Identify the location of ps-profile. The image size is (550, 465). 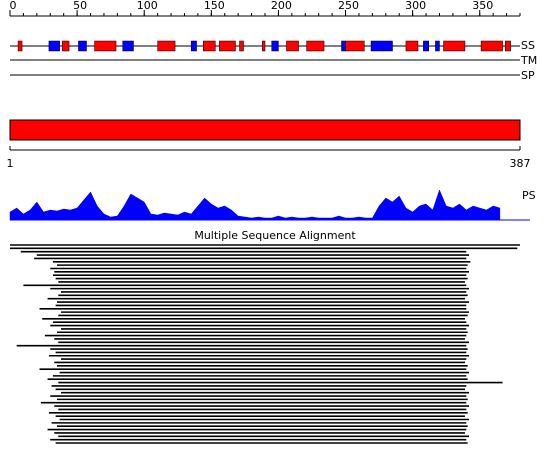
(255, 205).